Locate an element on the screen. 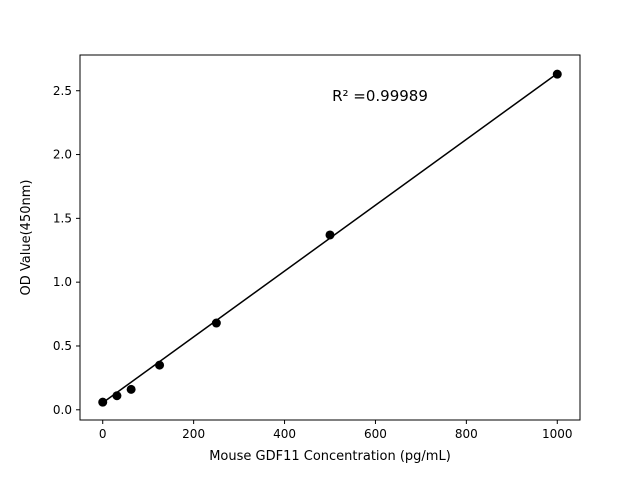 The width and height of the screenshot is (640, 480). x-tick-label: 200 is located at coordinates (193, 434).